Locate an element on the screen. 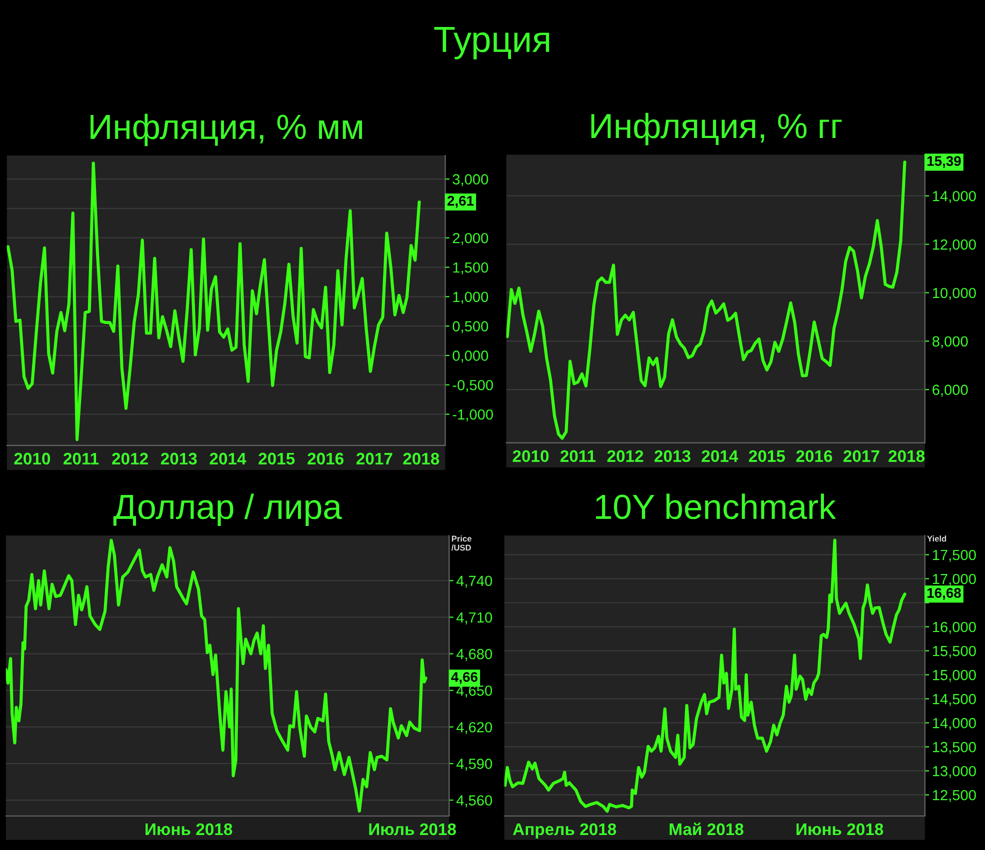 This screenshot has width=985, height=850. y-tick-label: 17,000 is located at coordinates (954, 580).